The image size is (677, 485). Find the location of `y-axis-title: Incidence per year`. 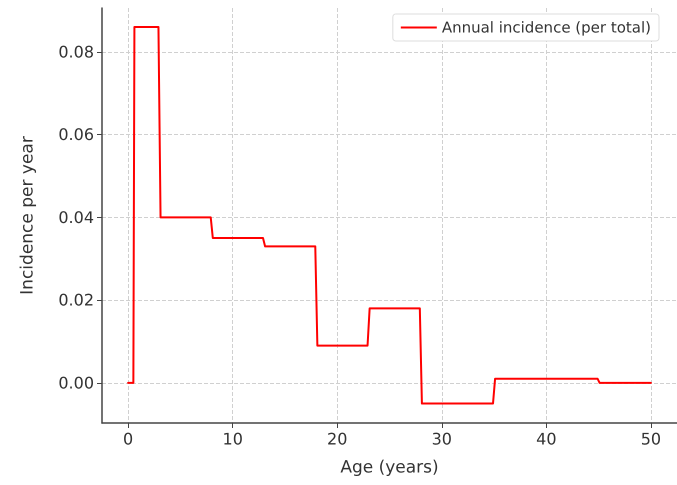

y-axis-title: Incidence per year is located at coordinates (28, 215).